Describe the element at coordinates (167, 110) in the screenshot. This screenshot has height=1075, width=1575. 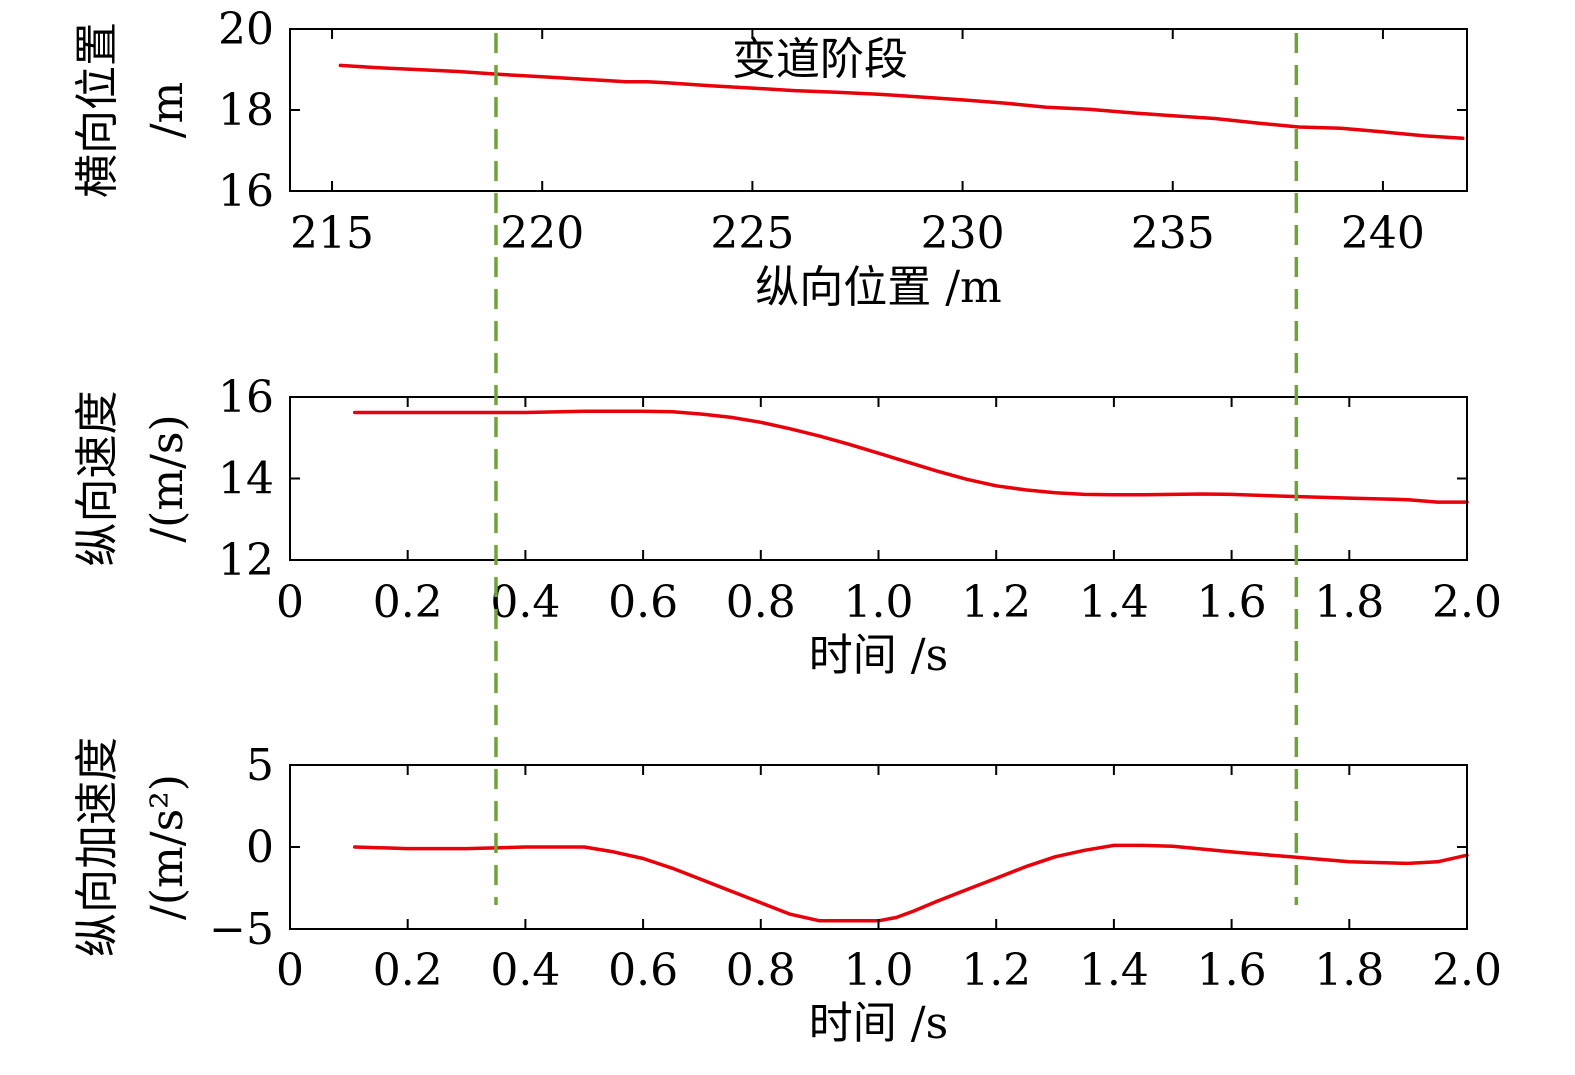
I see `y-axis-unit: /m` at that location.